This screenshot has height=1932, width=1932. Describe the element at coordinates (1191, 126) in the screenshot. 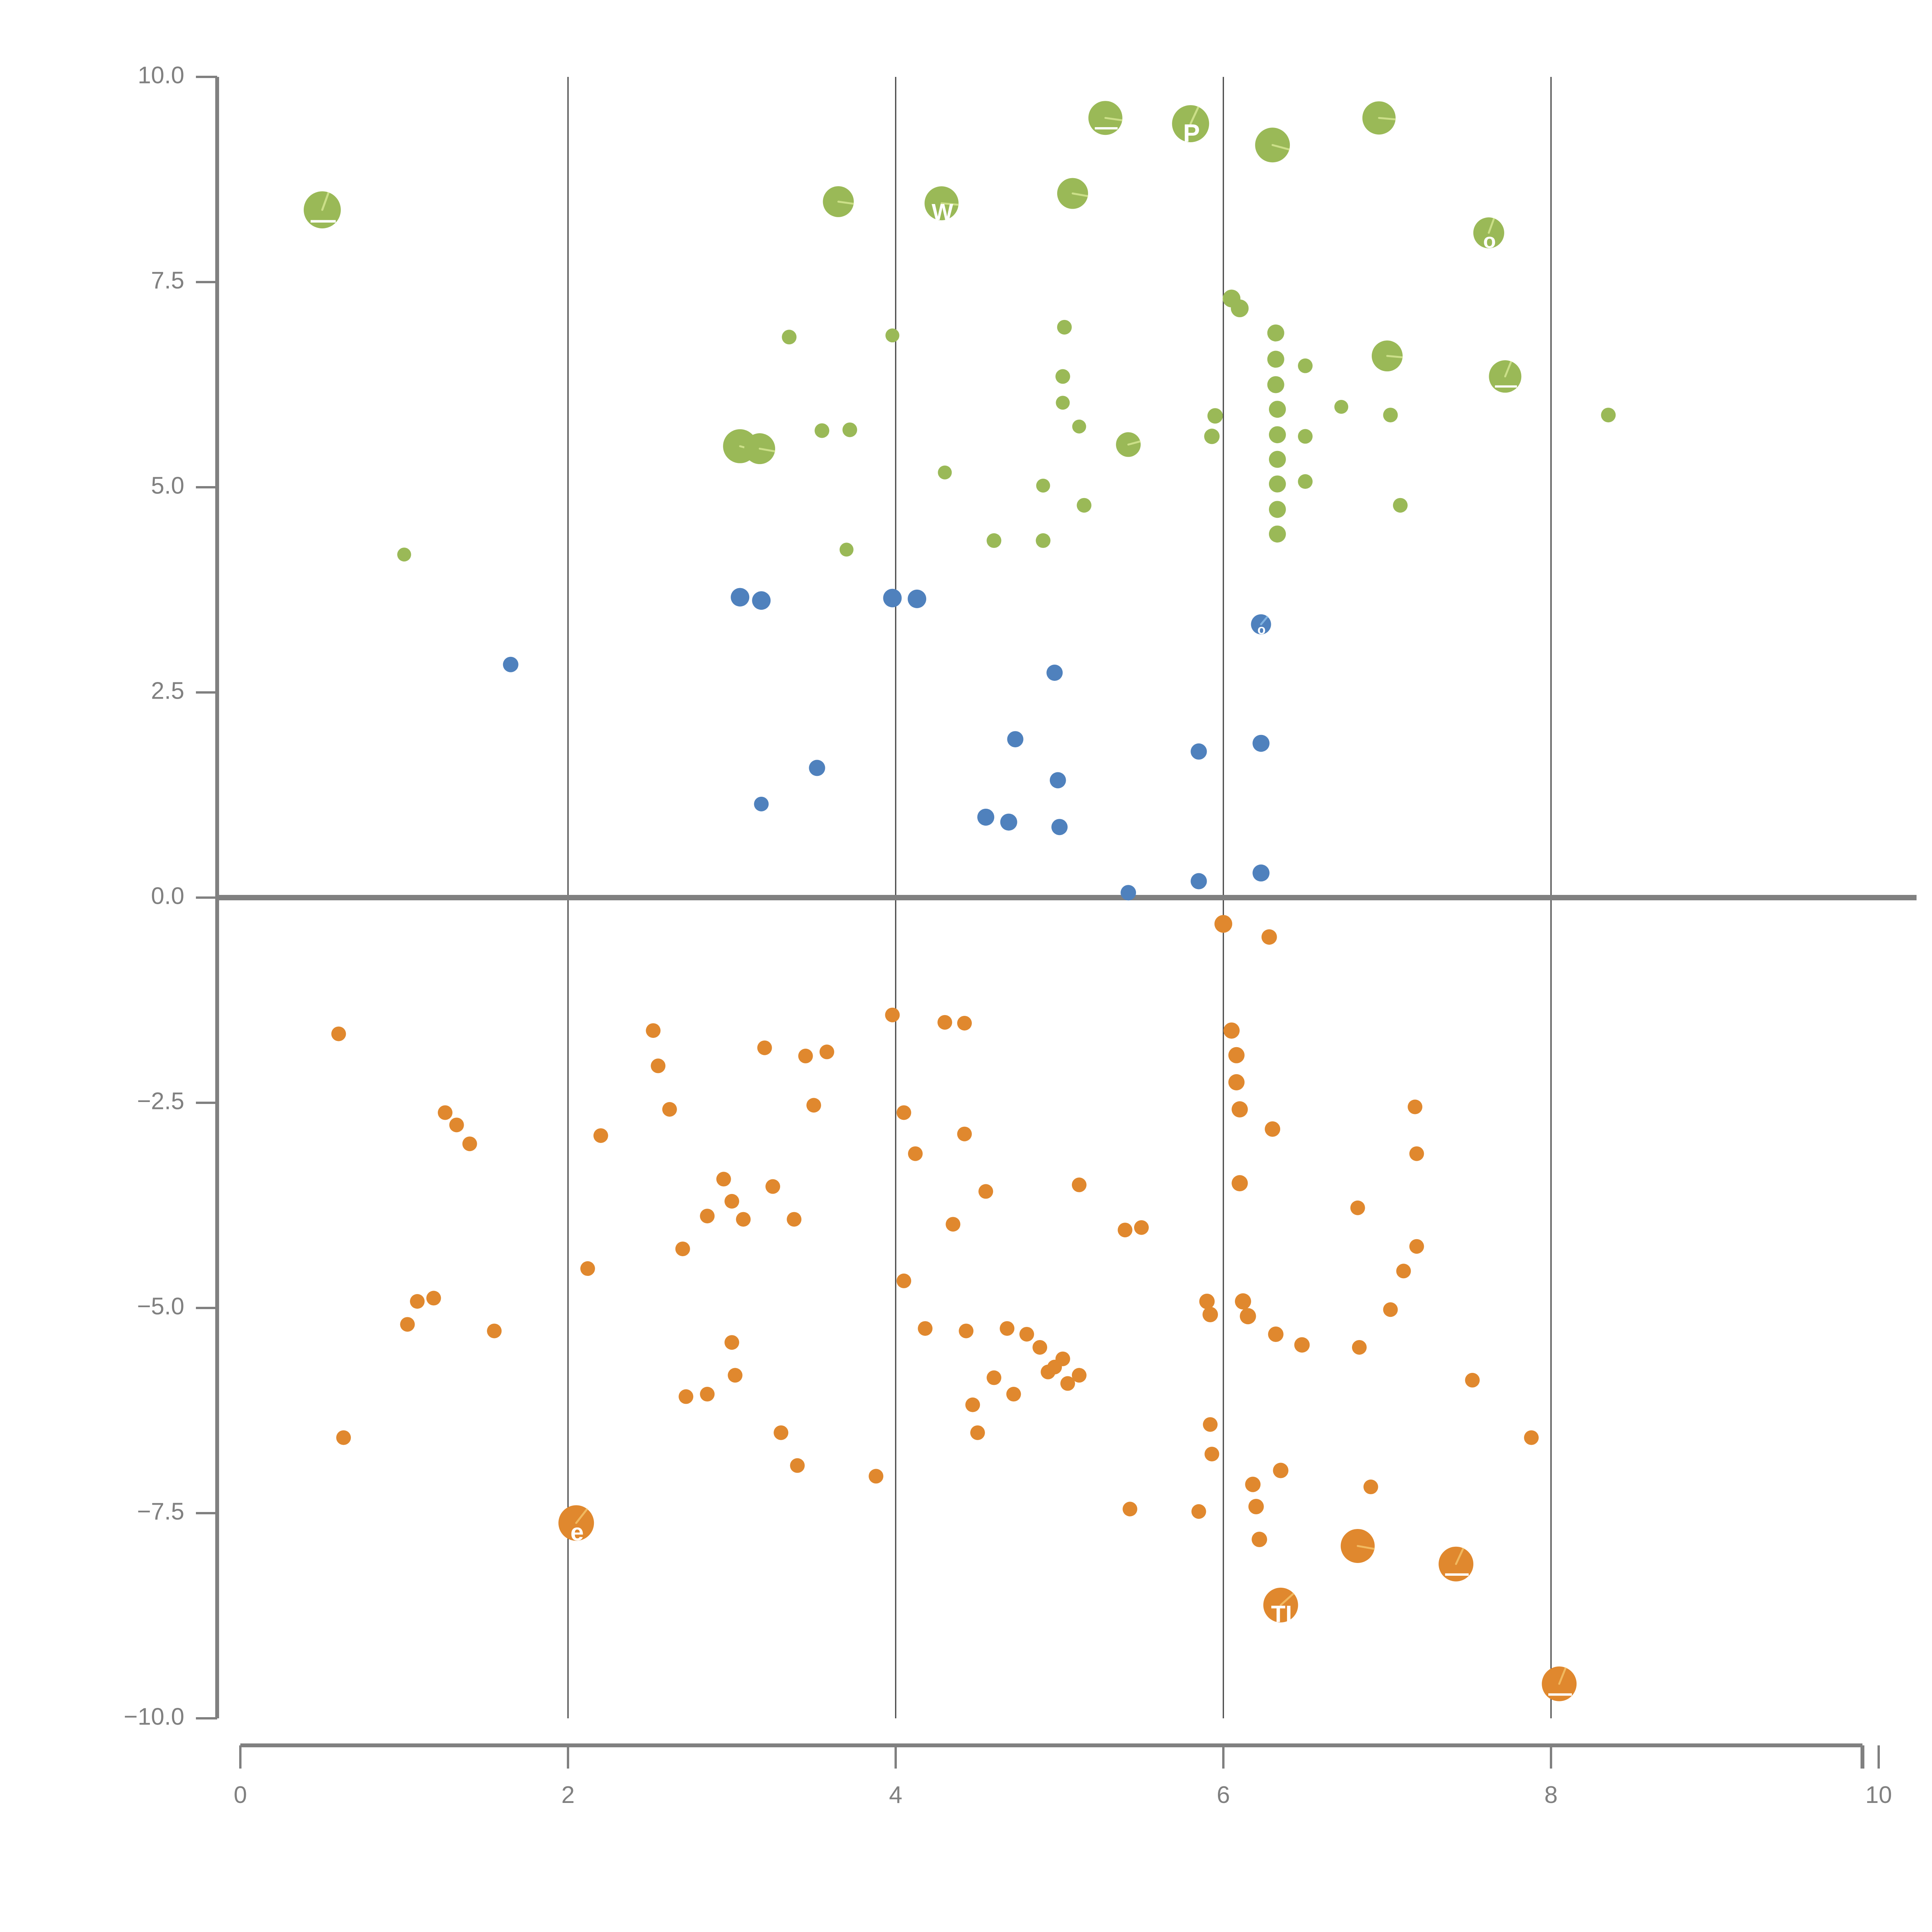

I see `data-point: P` at that location.